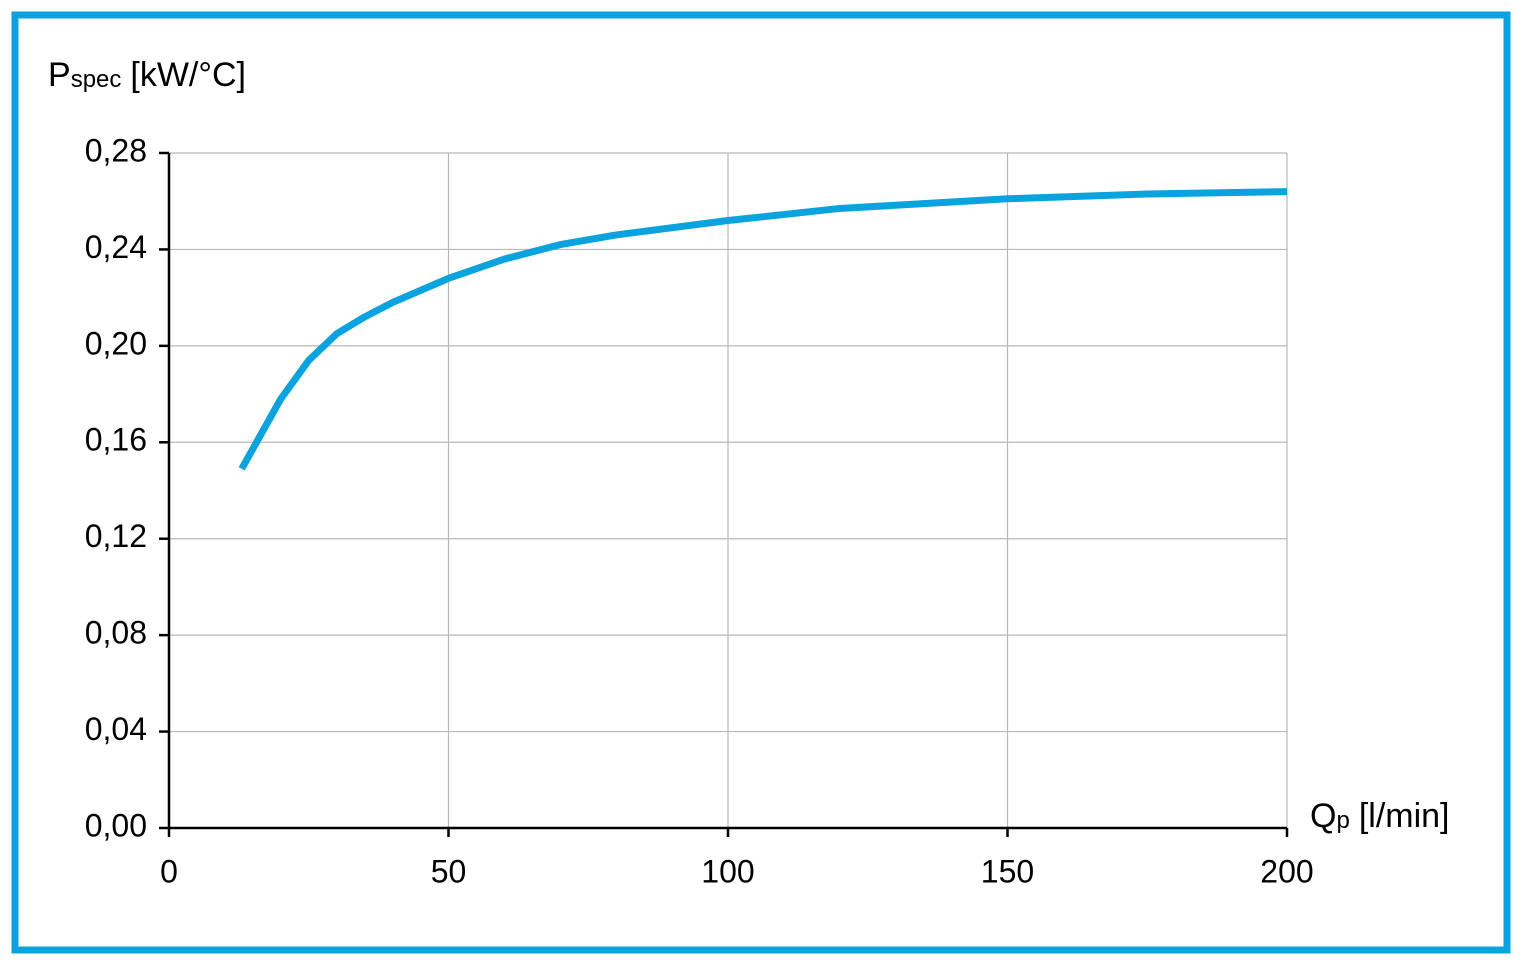 This screenshot has height=973, width=1529. I want to click on y-label-unit: [kW/°C], so click(188, 75).